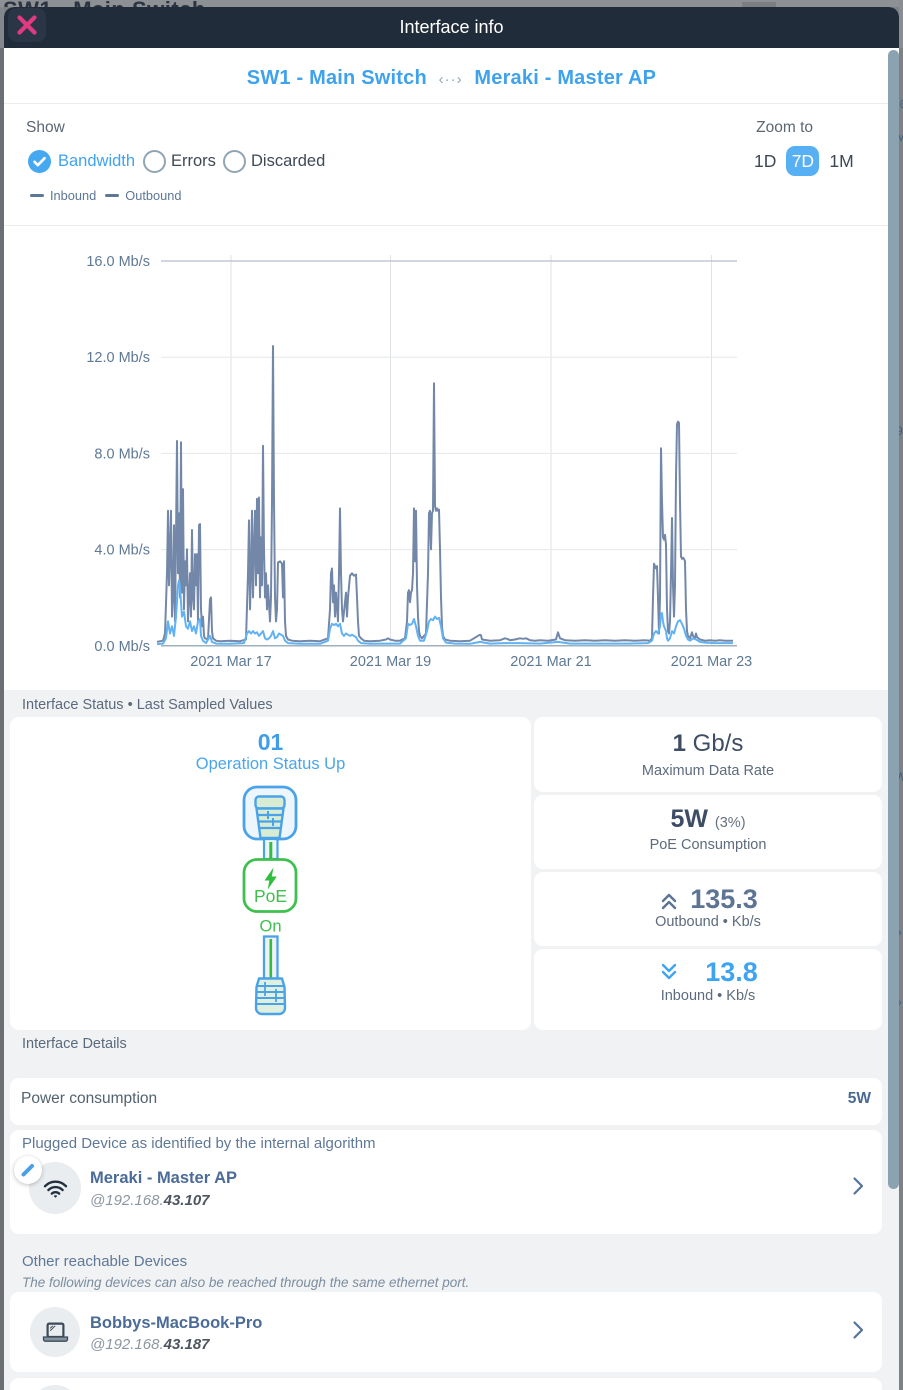  Describe the element at coordinates (118, 358) in the screenshot. I see `svg-text: 12.0 Mb/s` at that location.